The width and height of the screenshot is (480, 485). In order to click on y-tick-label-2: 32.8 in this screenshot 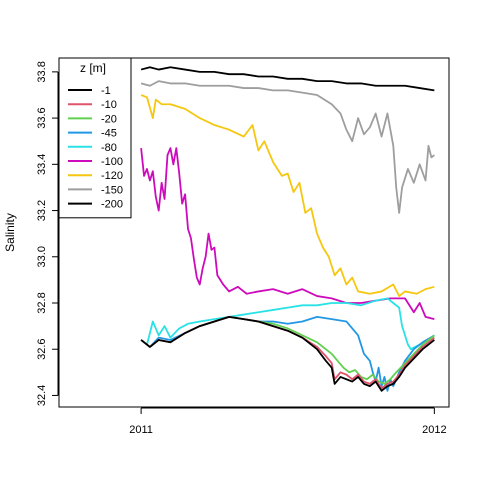, I will do `click(42, 302)`.